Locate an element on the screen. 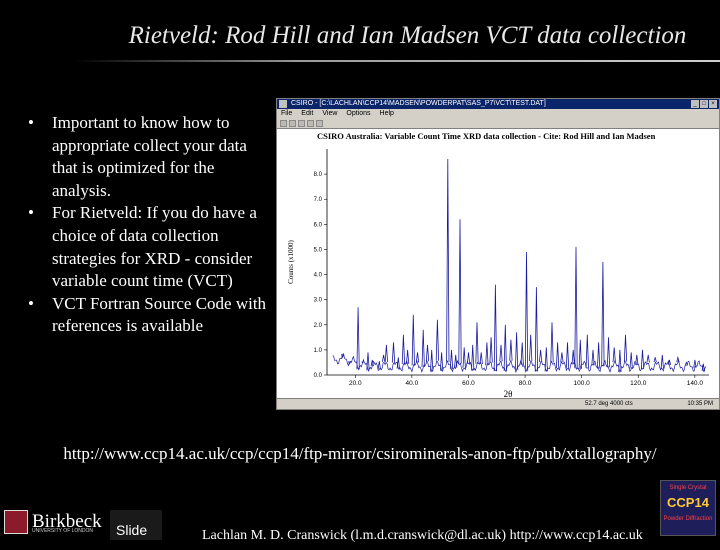 Image resolution: width=720 pixels, height=550 pixels. x-tick-label: 60.0 is located at coordinates (468, 383).